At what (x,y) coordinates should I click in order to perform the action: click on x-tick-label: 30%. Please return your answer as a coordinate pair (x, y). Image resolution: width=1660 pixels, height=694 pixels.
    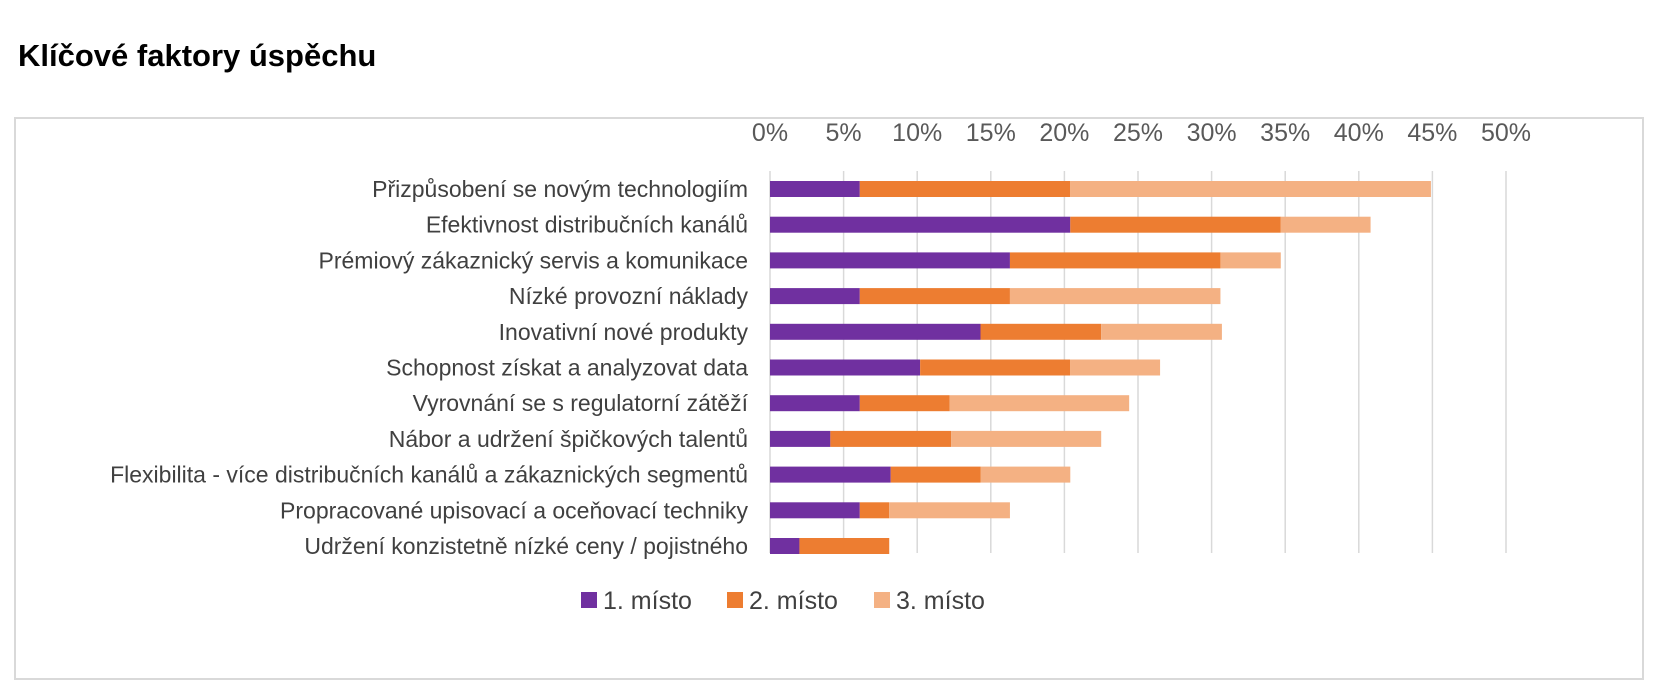
    Looking at the image, I should click on (1212, 133).